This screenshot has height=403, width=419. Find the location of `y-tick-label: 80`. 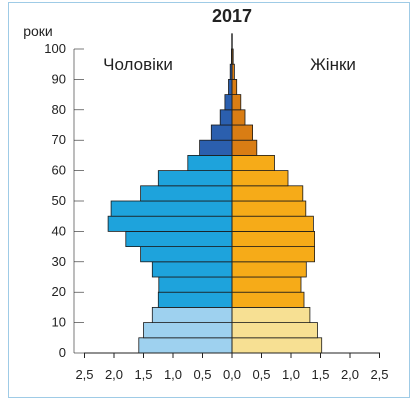

y-tick-label: 80 is located at coordinates (59, 109).